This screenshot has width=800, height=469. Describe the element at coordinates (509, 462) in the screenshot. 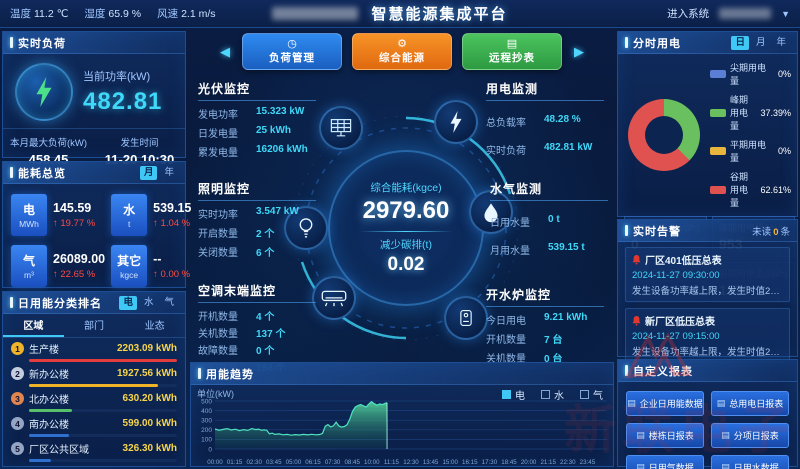

I see `svg-text: 18:45` at that location.